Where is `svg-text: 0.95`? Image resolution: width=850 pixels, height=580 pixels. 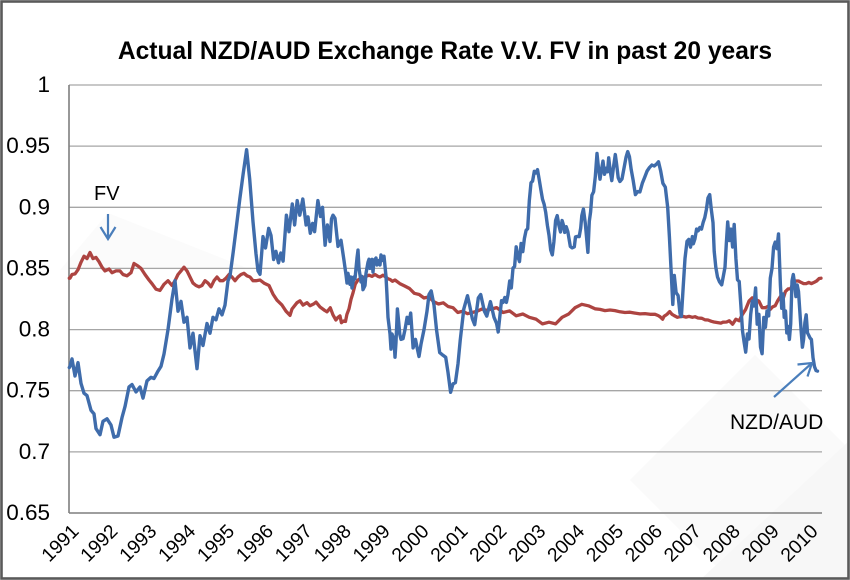 svg-text: 0.95 is located at coordinates (28, 145).